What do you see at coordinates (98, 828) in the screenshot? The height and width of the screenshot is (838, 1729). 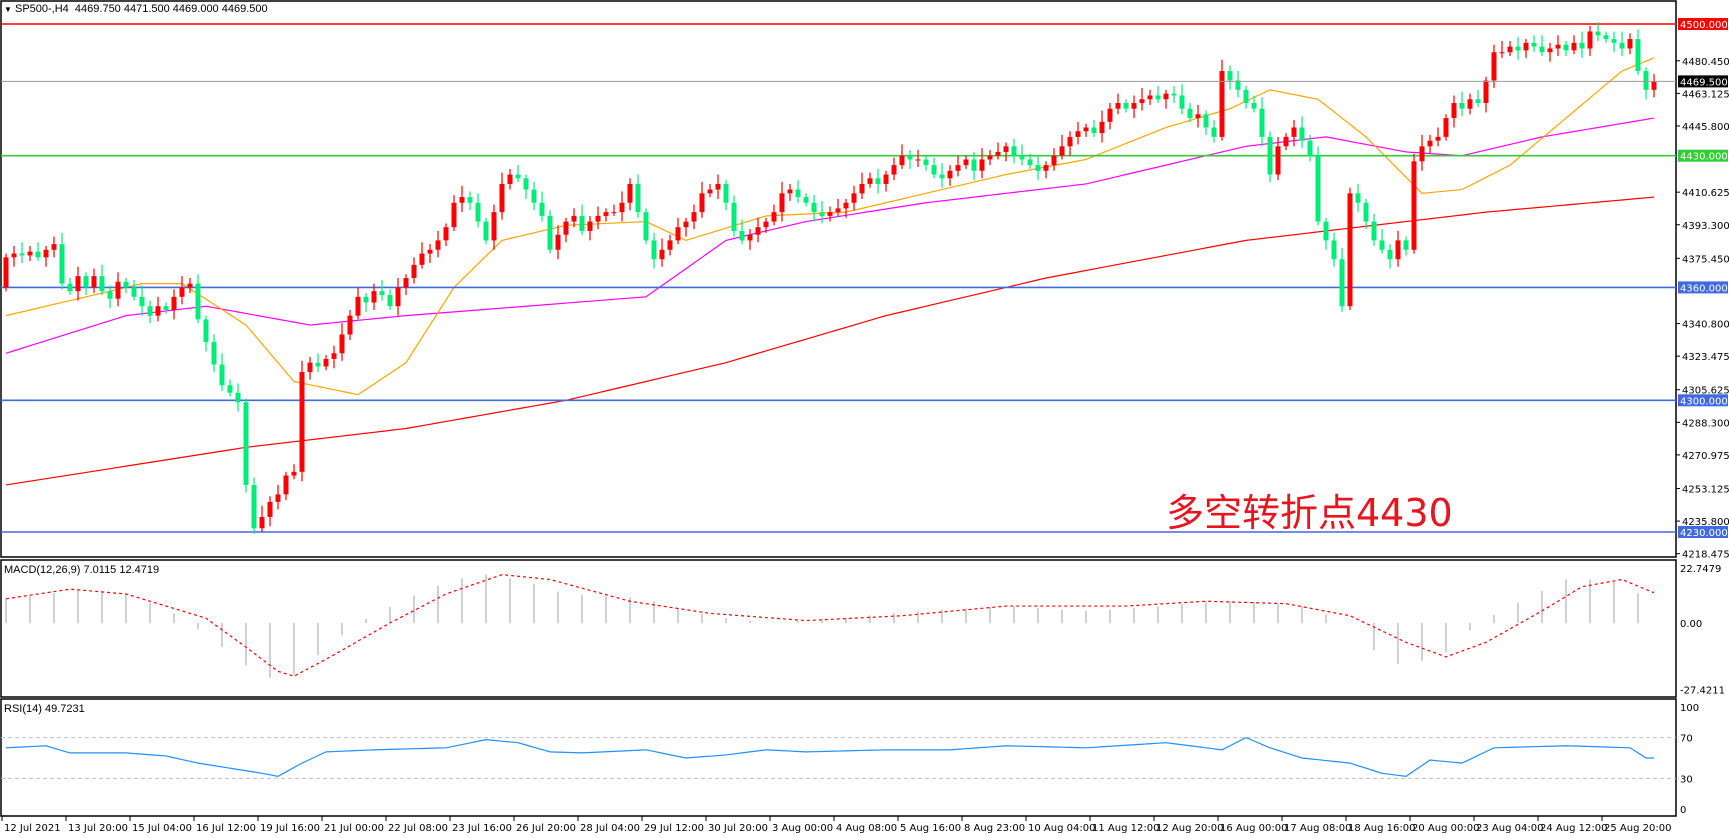 I see `time-label: 13 Jul 20:00` at bounding box center [98, 828].